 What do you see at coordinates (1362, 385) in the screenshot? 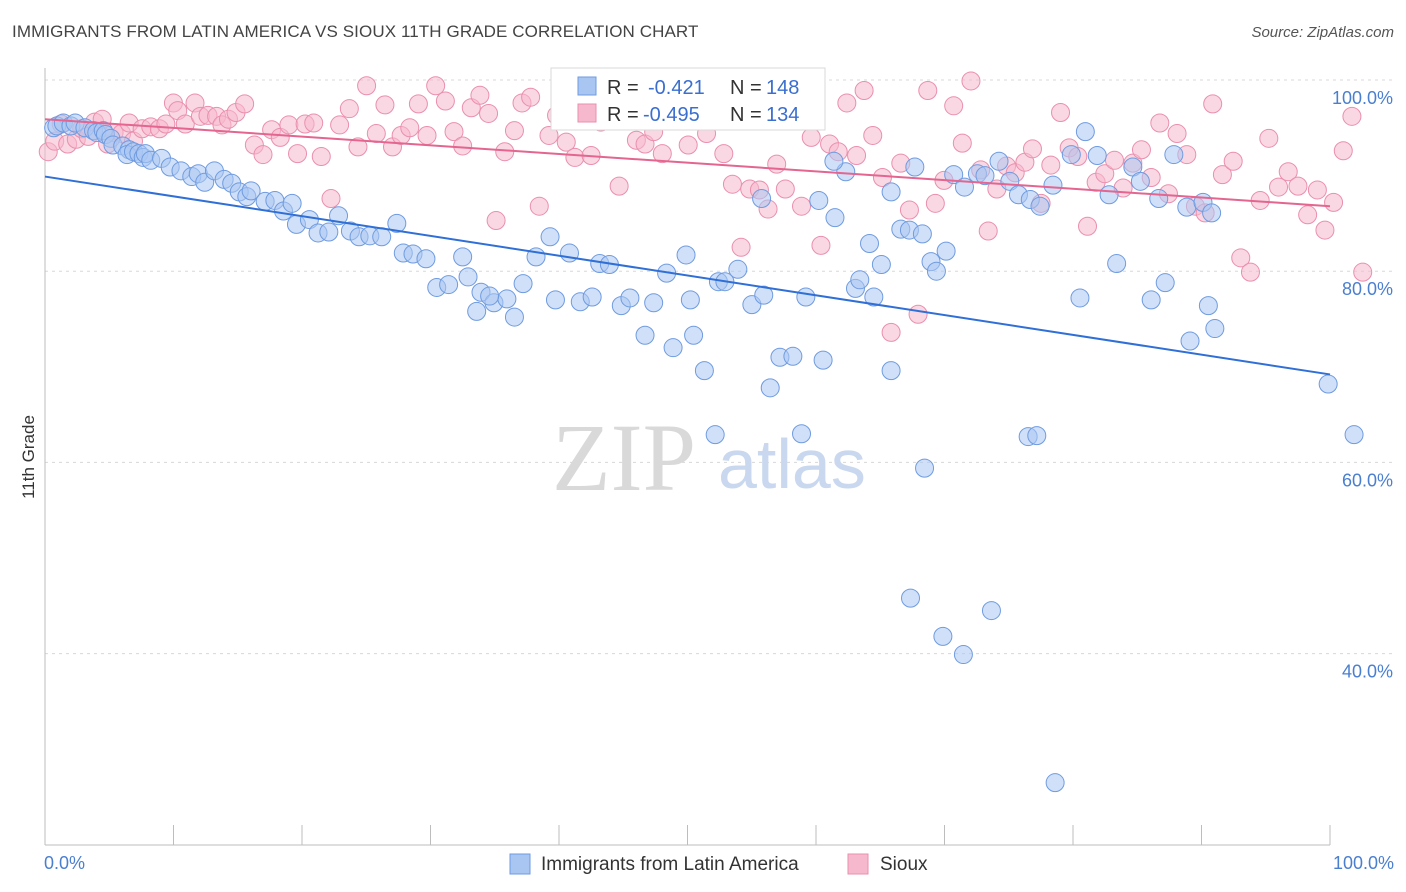
I see `y-tick-labels: 100.0% 80.0% 60.0% 40.0%` at bounding box center [1362, 385].